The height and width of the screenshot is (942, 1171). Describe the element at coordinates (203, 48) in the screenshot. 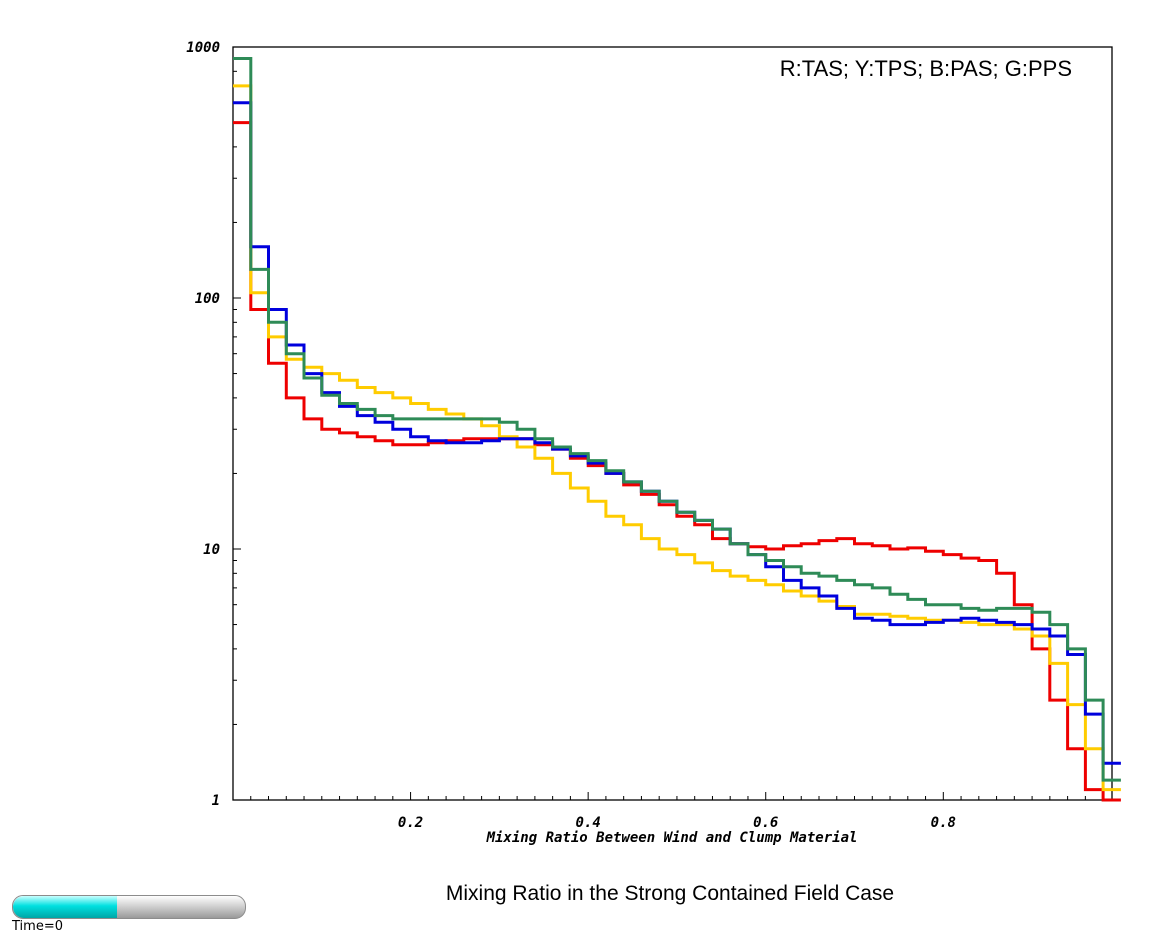

I see `y-tick-label: 1000` at that location.